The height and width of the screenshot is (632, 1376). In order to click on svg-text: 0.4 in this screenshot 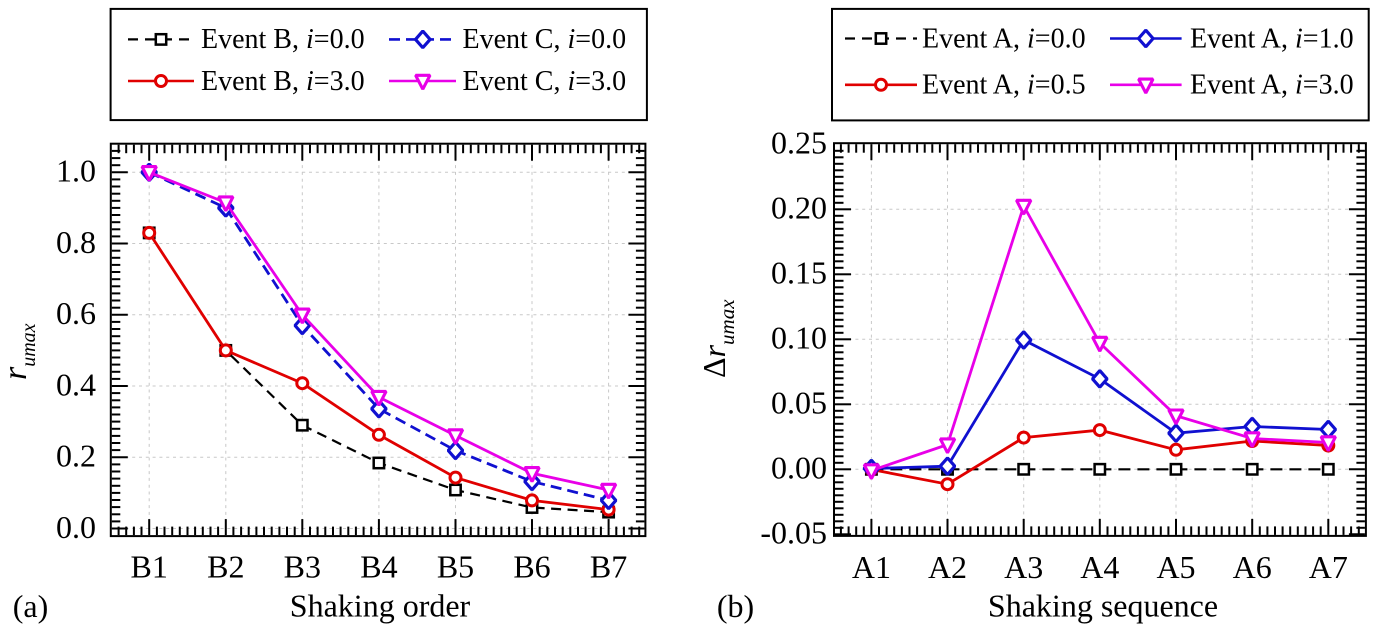, I will do `click(76, 384)`.